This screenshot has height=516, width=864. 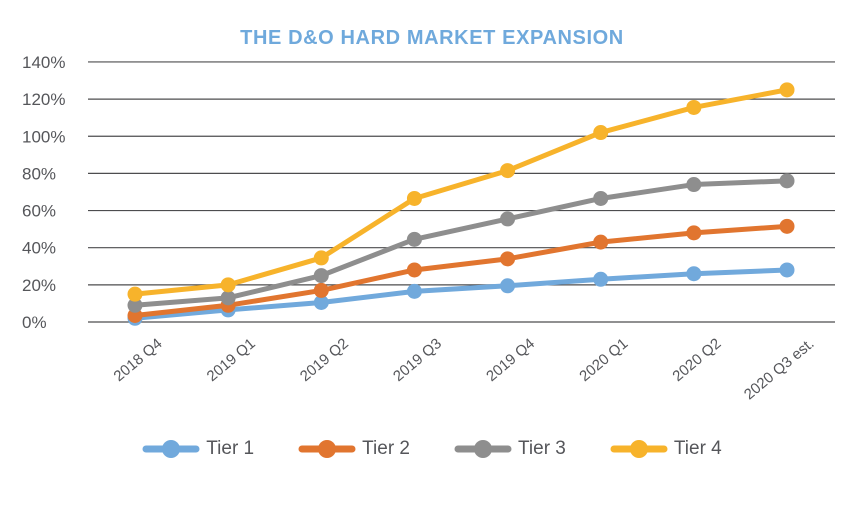 What do you see at coordinates (603, 360) in the screenshot?
I see `x-axis-label: 2020 Q1` at bounding box center [603, 360].